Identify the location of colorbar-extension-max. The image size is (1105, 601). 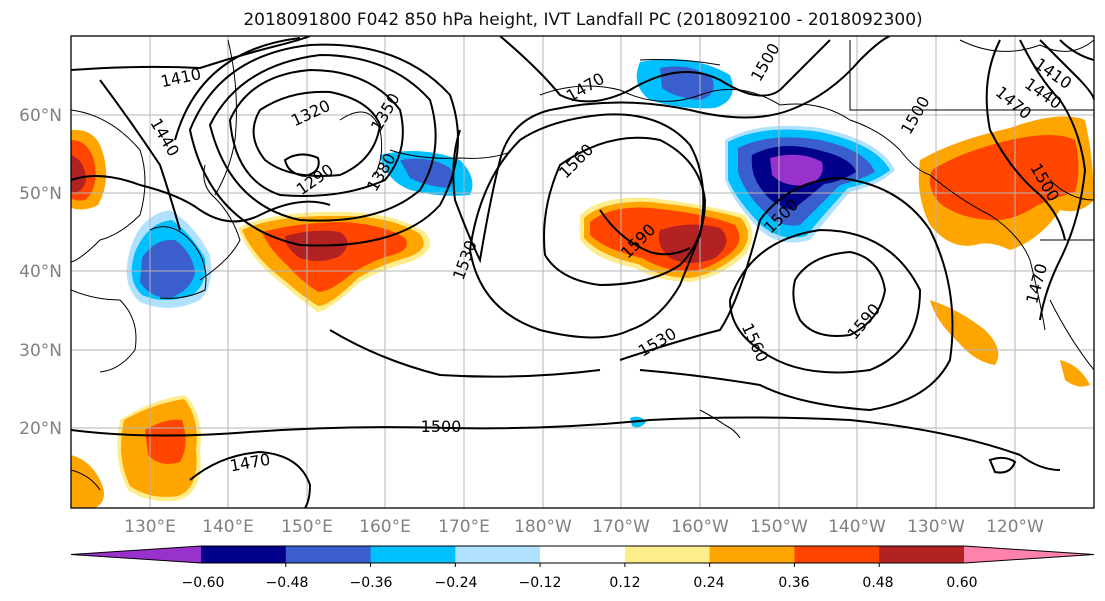
(1029, 554).